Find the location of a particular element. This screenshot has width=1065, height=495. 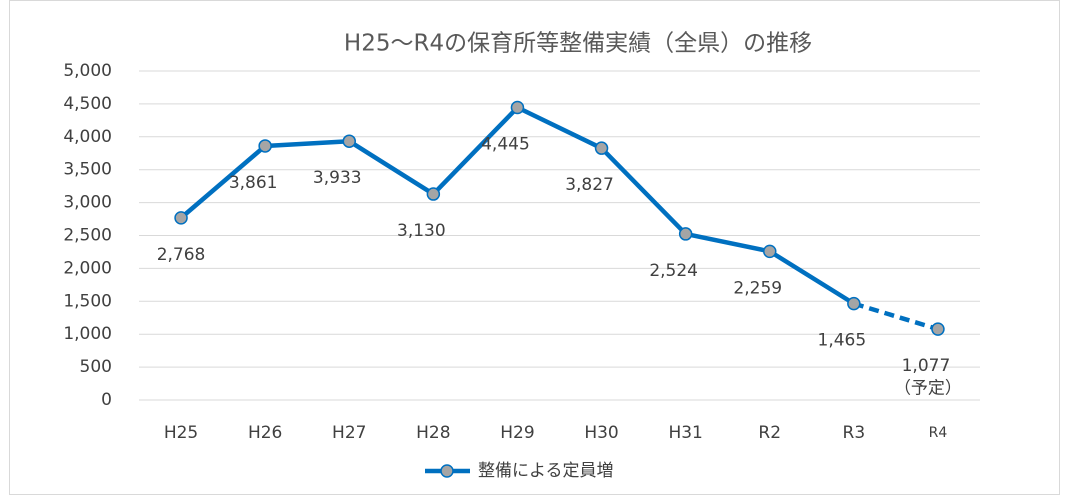

y-tick-label: 3,500 is located at coordinates (87, 170).